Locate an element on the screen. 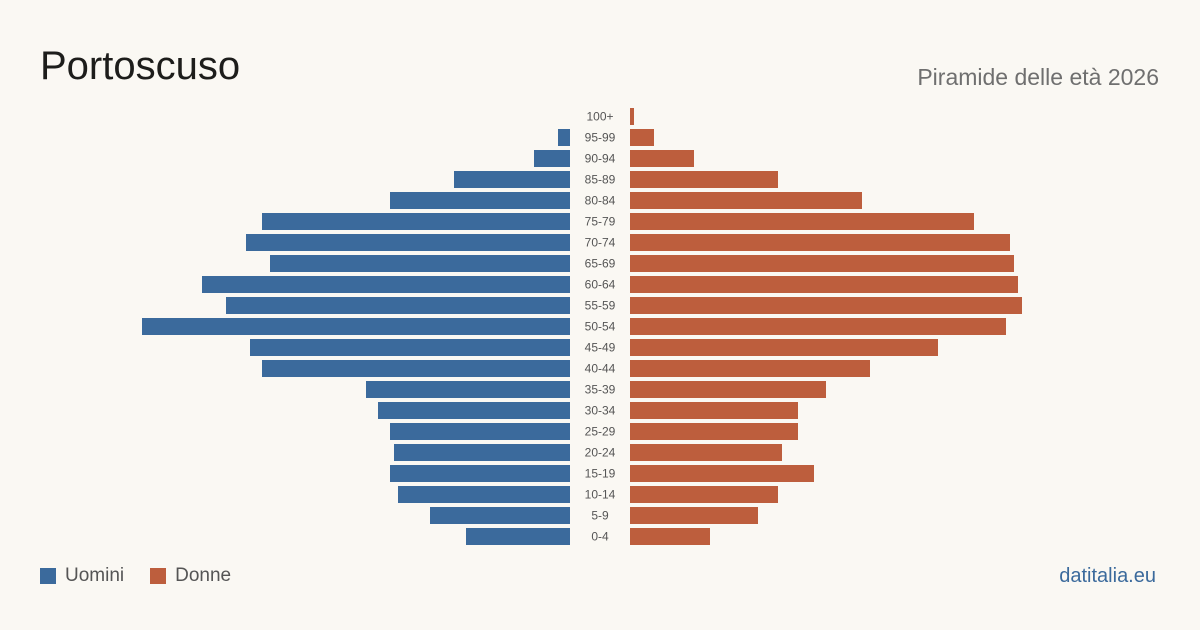 The height and width of the screenshot is (630, 1200). age-label-60-64: 60-64 is located at coordinates (600, 285).